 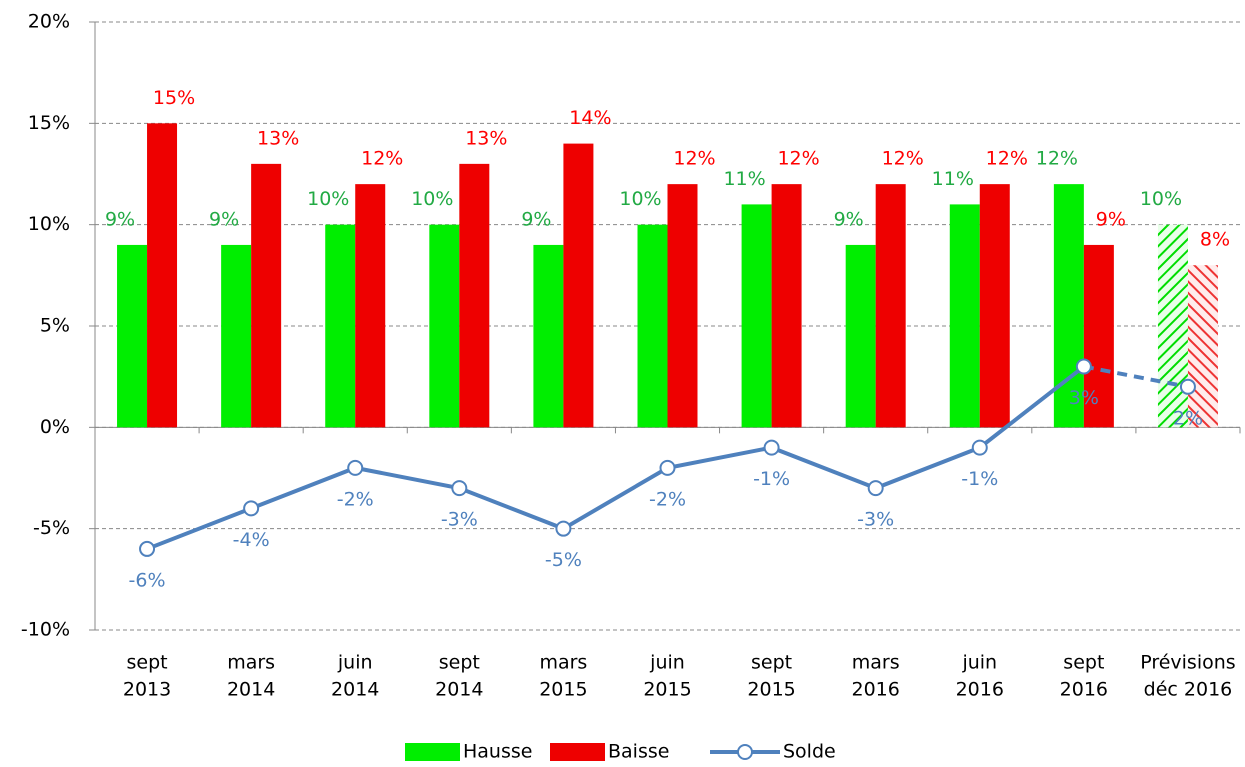 What do you see at coordinates (45, 630) in the screenshot?
I see `y-tick-label: -10%` at bounding box center [45, 630].